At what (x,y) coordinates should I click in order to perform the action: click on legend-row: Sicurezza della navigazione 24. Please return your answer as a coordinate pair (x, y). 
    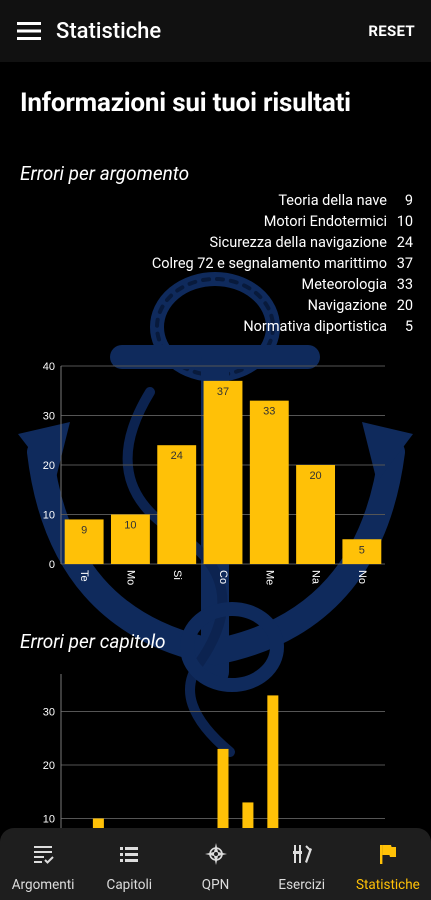
    Looking at the image, I should click on (282, 242).